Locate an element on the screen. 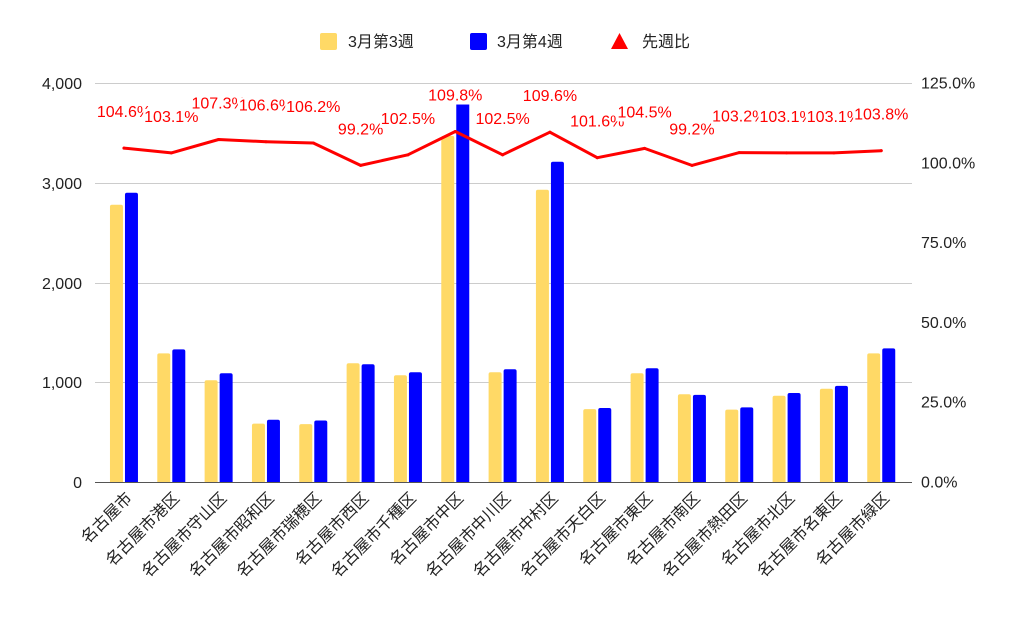 Image resolution: width=1024 pixels, height=633 pixels. legend-item-week3: 3月第3週 is located at coordinates (367, 42).